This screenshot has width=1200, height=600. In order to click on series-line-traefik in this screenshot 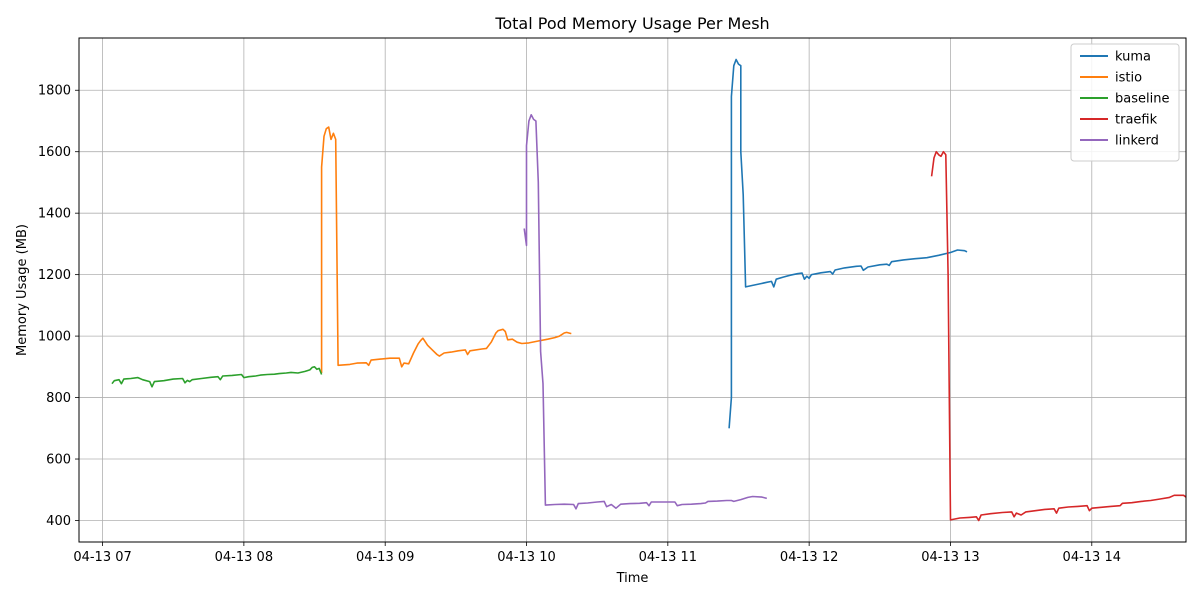, I will do `click(1058, 336)`.